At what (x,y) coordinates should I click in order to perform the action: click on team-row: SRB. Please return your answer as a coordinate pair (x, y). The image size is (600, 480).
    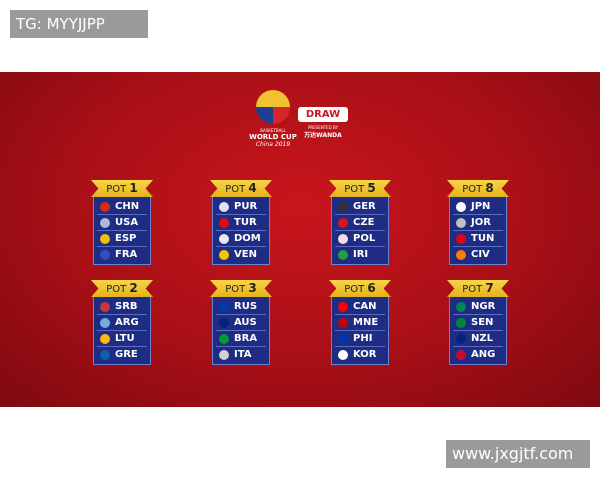
    Looking at the image, I should click on (122, 307).